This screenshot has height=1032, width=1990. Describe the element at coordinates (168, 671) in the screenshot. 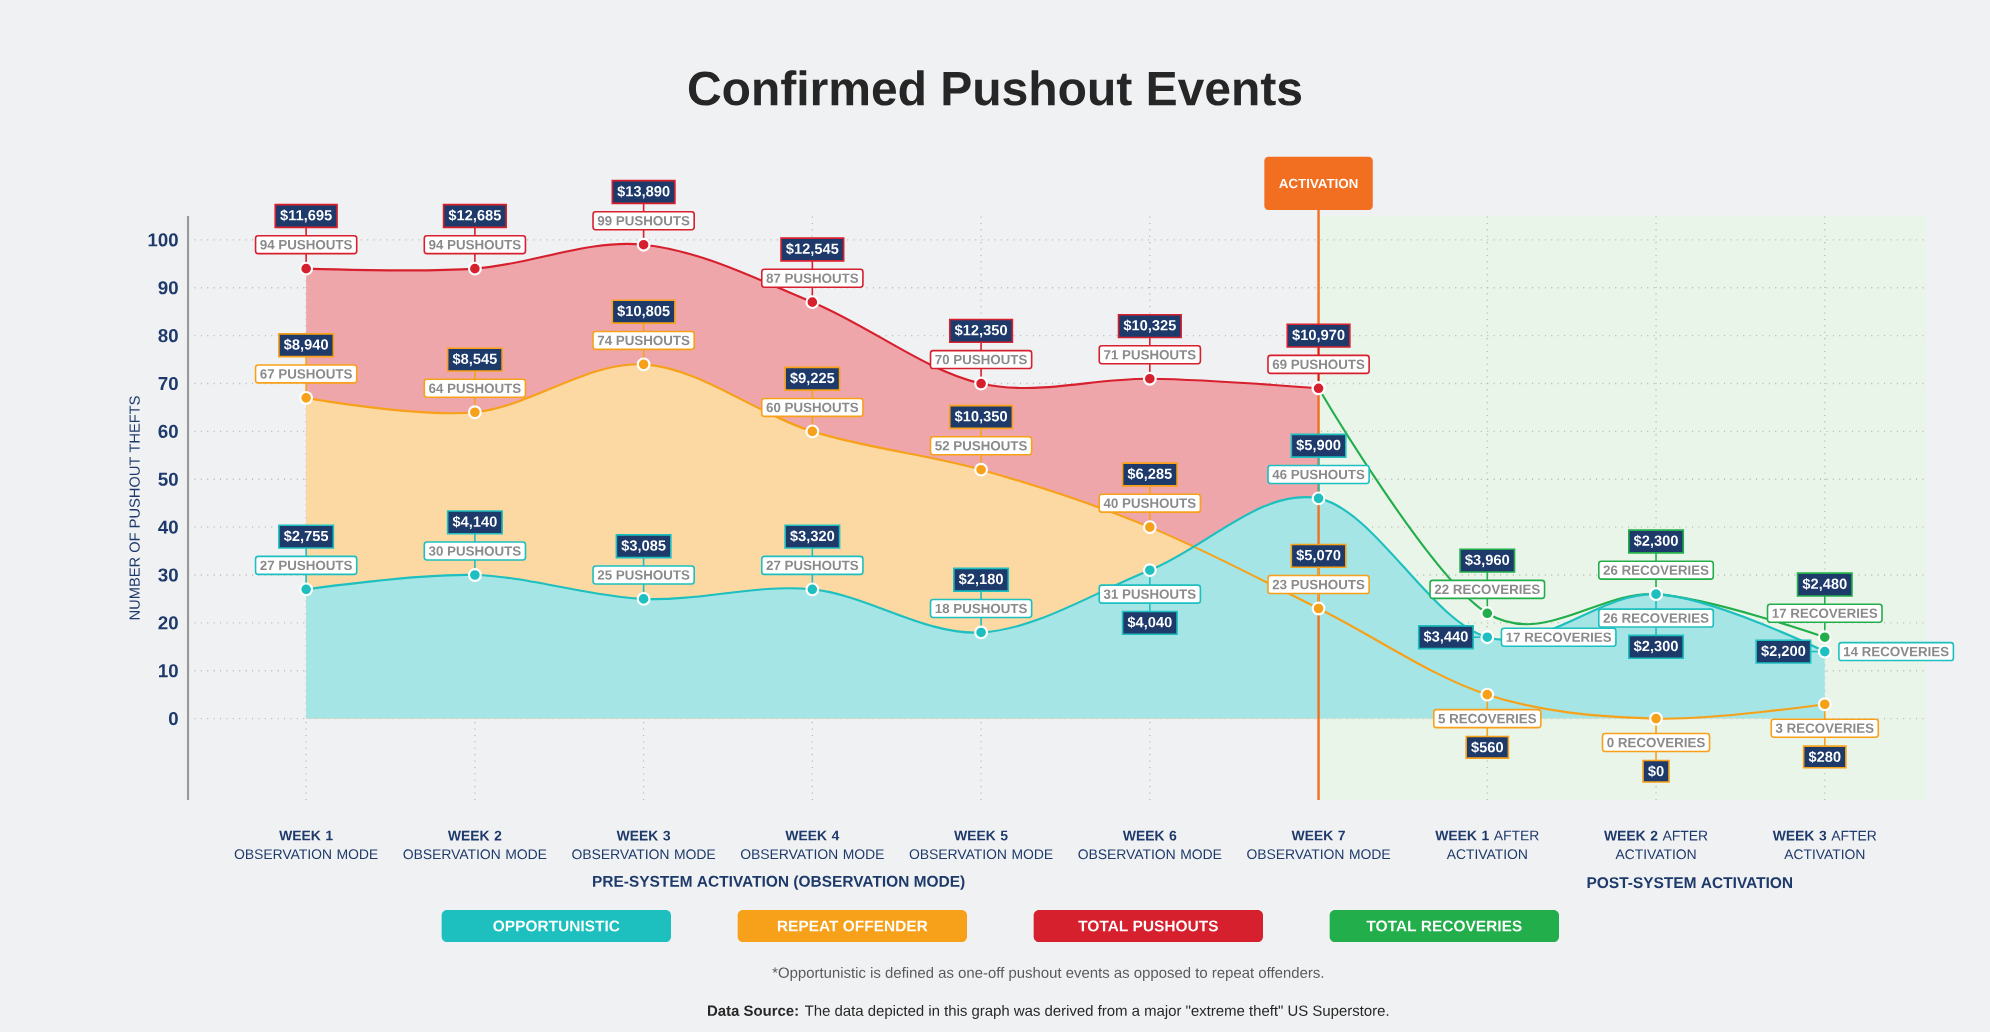

I see `y-tick-label: 10` at that location.